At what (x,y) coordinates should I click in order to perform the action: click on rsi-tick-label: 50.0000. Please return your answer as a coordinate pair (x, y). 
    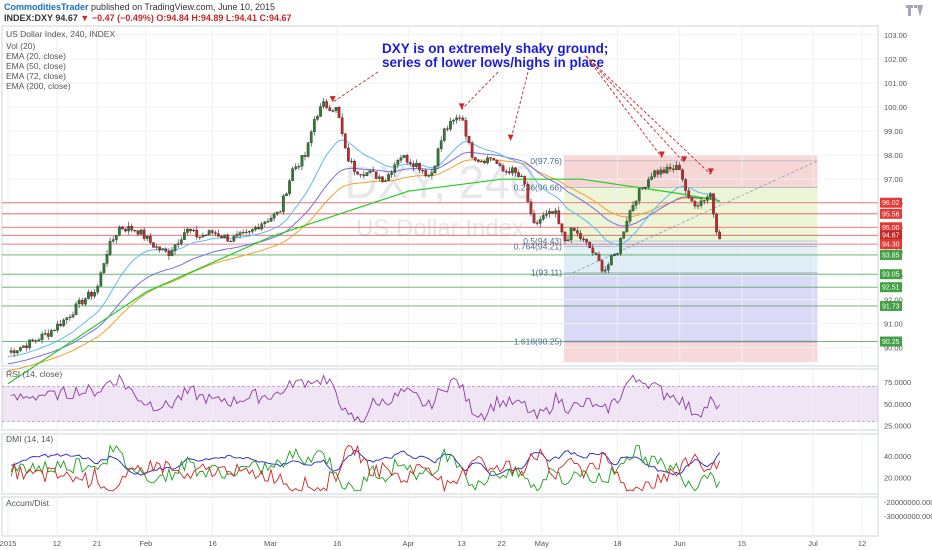
    Looking at the image, I should click on (897, 404).